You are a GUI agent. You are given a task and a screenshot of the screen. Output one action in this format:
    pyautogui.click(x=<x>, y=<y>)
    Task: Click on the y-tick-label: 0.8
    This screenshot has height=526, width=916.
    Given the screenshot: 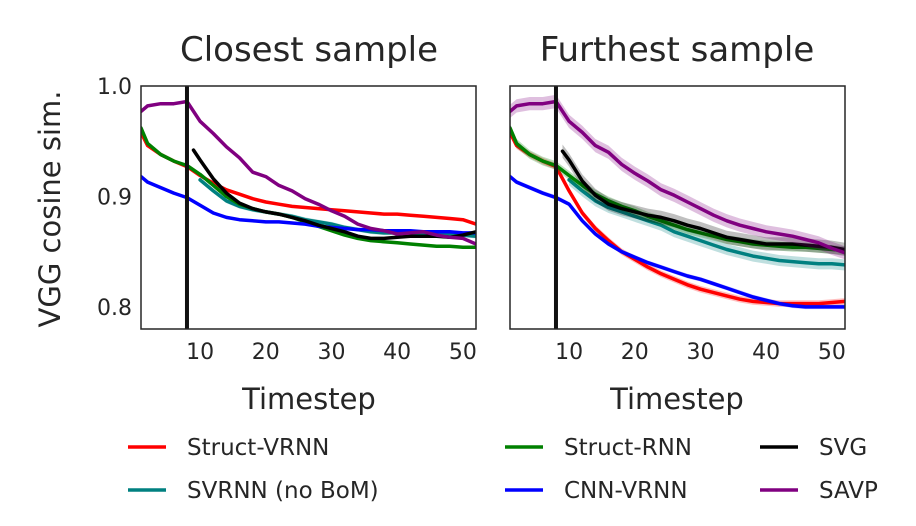 What is the action you would take?
    pyautogui.click(x=114, y=308)
    